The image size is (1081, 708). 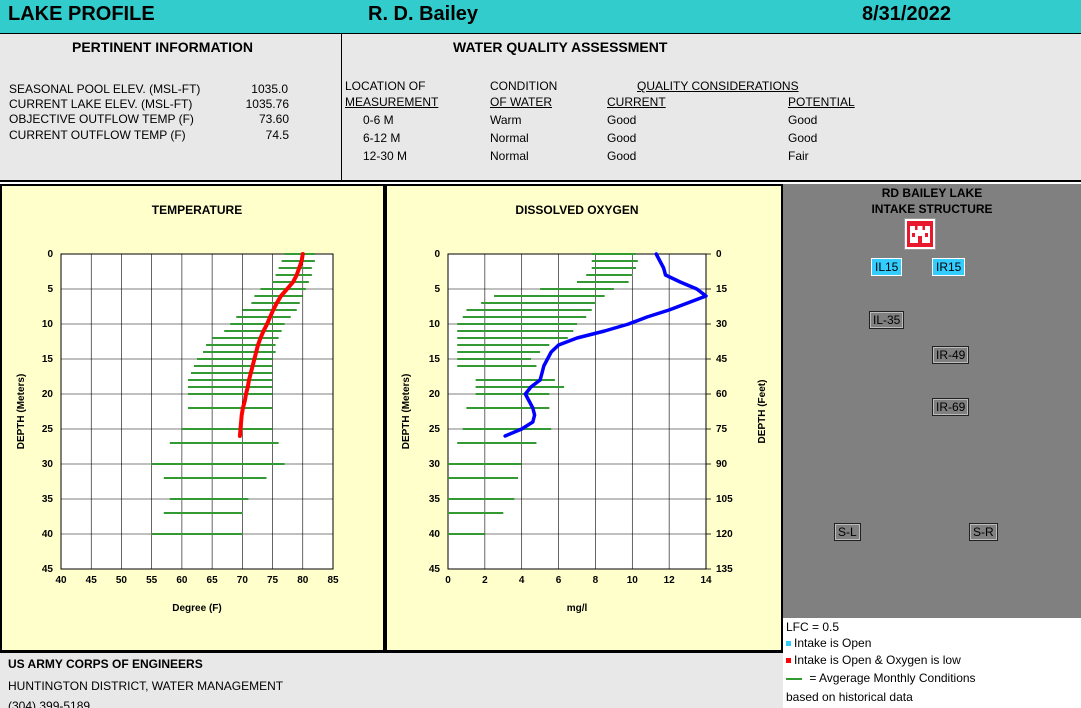 I want to click on y2-tick-label: 60, so click(x=722, y=394).